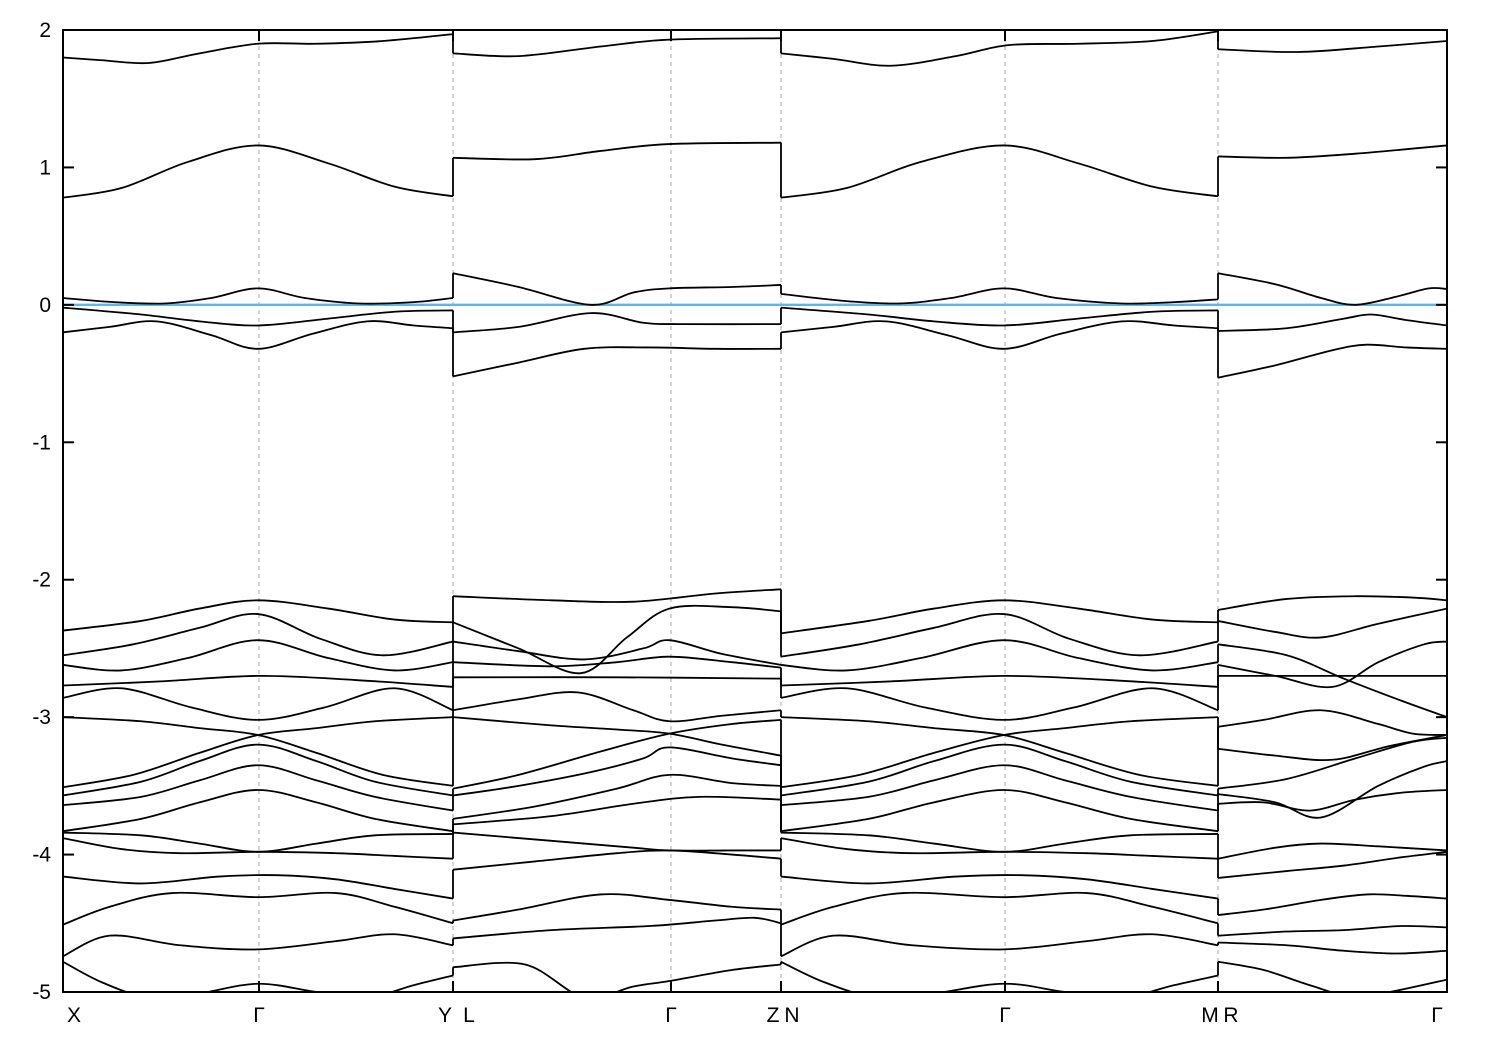  Describe the element at coordinates (41, 442) in the screenshot. I see `y-tick-label: -1` at that location.